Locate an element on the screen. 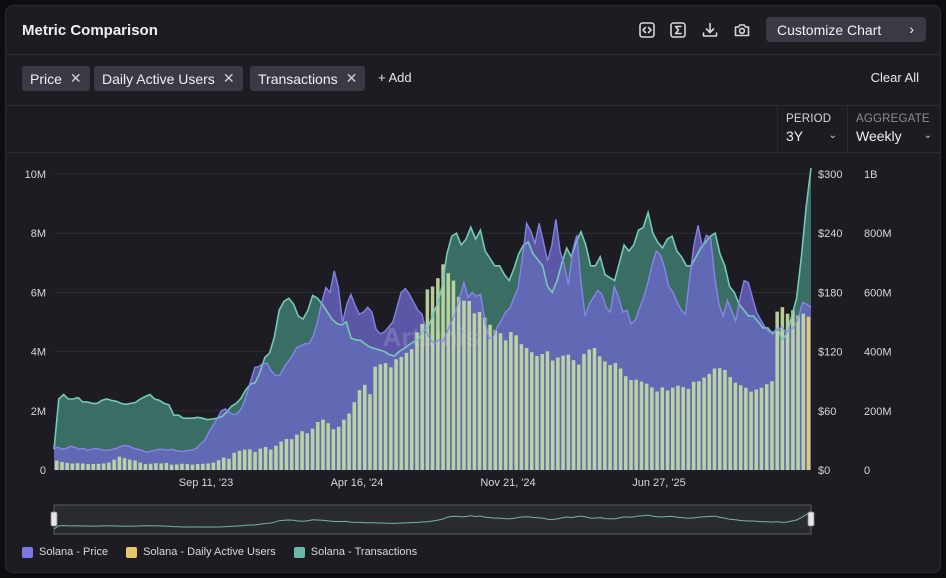 The image size is (946, 578). aggregate-select: AGGREGATE Weekly ⌄ is located at coordinates (893, 128).